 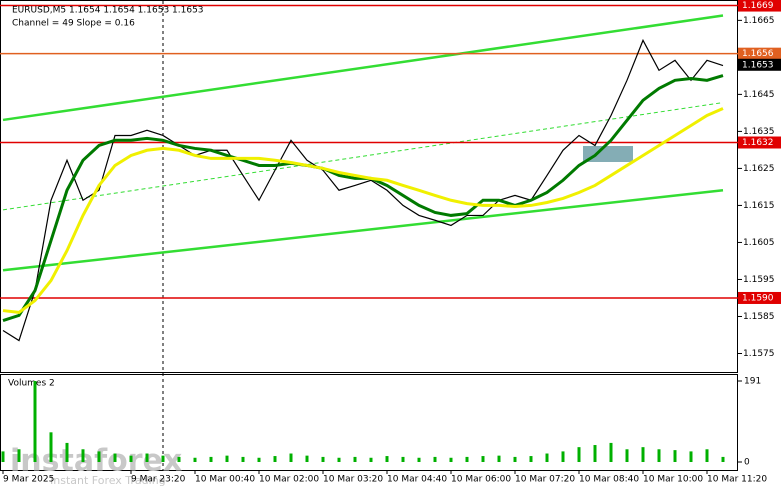 What do you see at coordinates (28, 480) in the screenshot?
I see `x-tick-label: 9 Mar 2025` at bounding box center [28, 480].